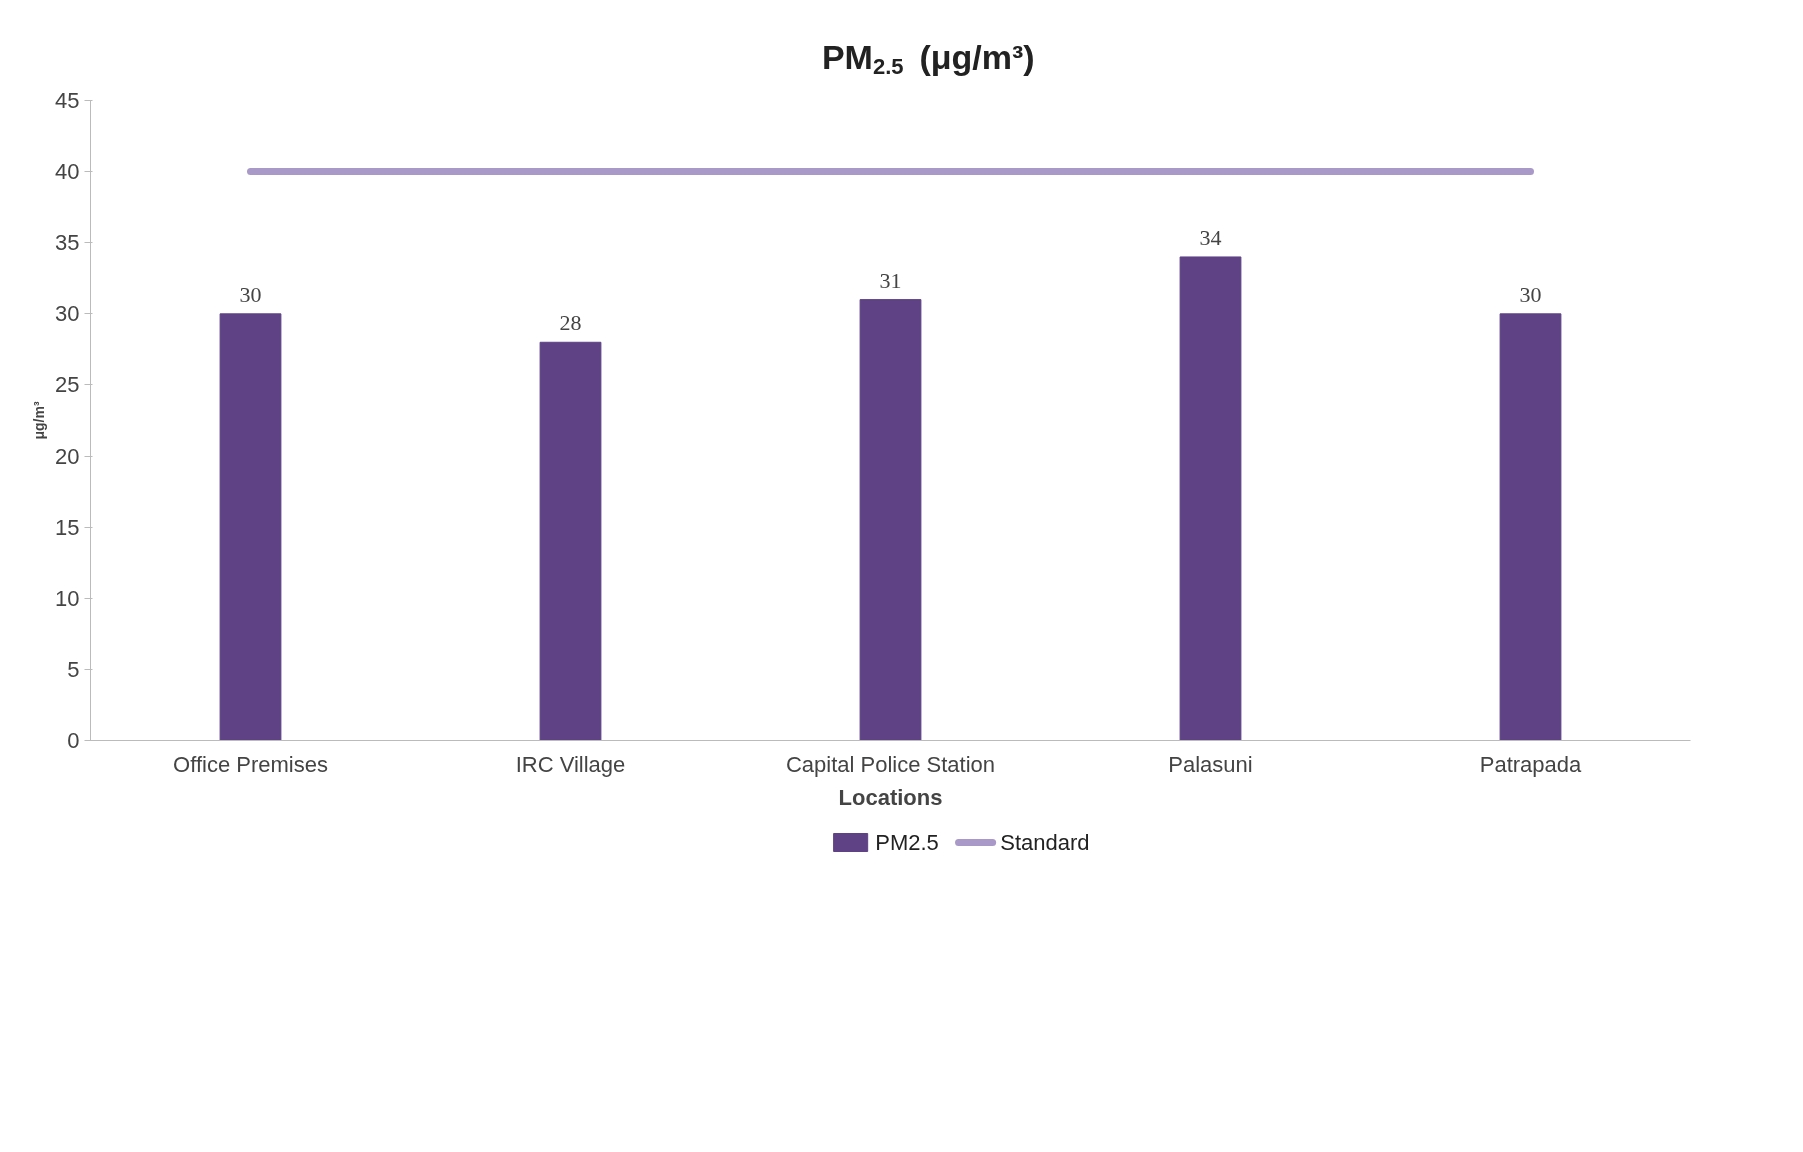 The image size is (1803, 1152). I want to click on y-tick-label: 10, so click(67, 598).